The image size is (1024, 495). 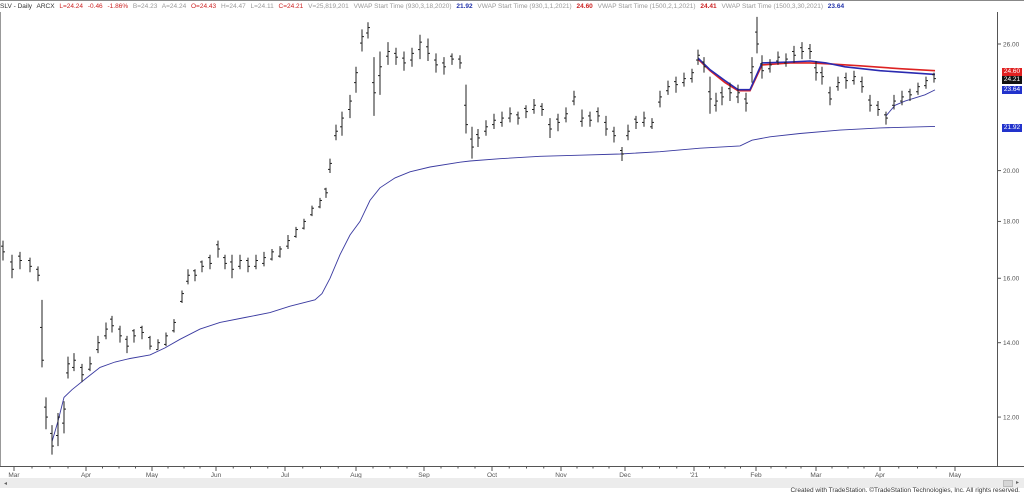 What do you see at coordinates (561, 475) in the screenshot?
I see `x-tick-label: Nov` at bounding box center [561, 475].